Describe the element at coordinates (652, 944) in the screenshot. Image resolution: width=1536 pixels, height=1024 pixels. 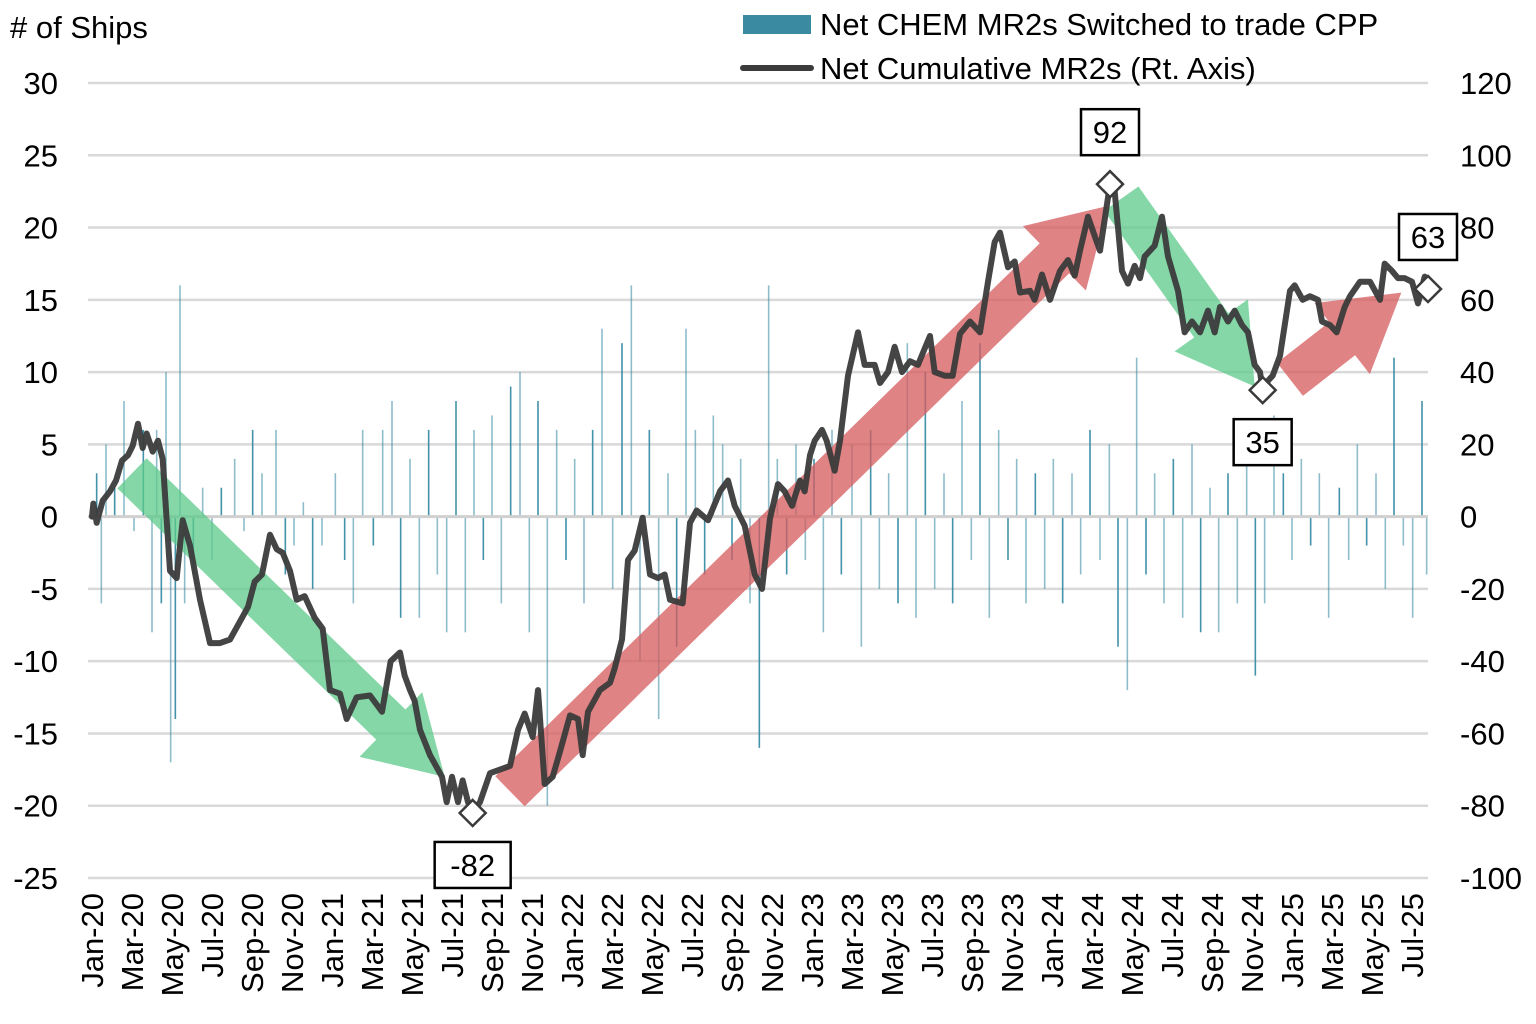
I see `x-tick-label: May-22` at that location.